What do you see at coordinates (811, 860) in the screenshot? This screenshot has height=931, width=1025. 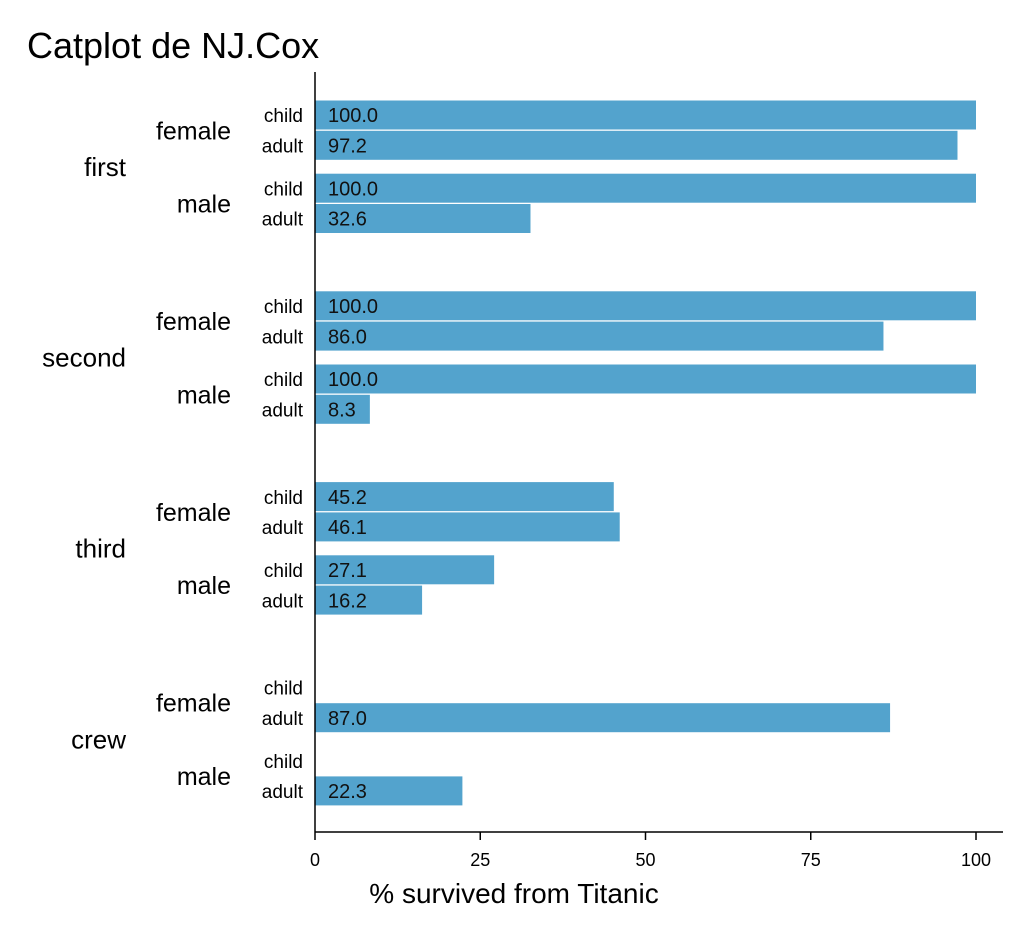 I see `x-tick-label: 75` at bounding box center [811, 860].